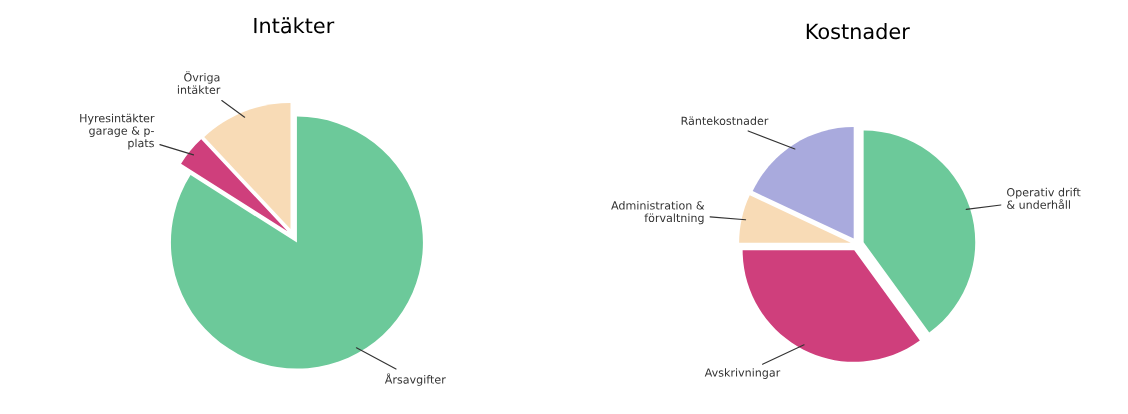 Image resolution: width=1128 pixels, height=414 pixels. What do you see at coordinates (1044, 198) in the screenshot?
I see `slice-label: Operativ drift & underhåll` at bounding box center [1044, 198].